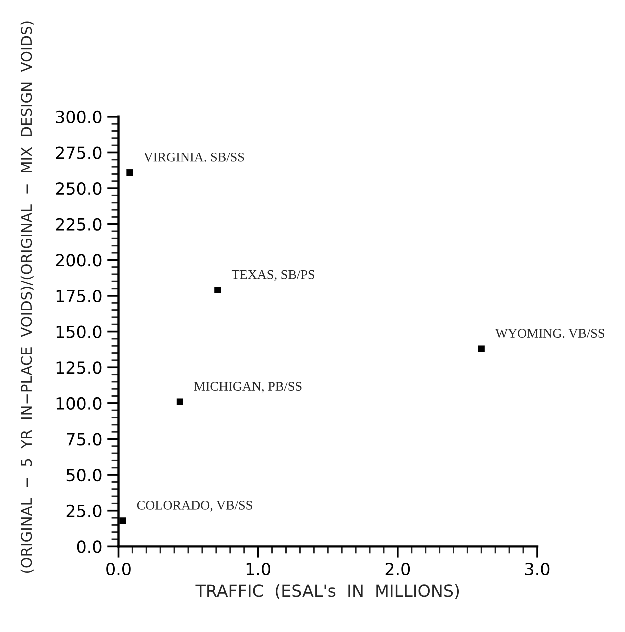 This screenshot has height=632, width=625. Describe the element at coordinates (89, 547) in the screenshot. I see `y-tick-label: 0.0` at that location.